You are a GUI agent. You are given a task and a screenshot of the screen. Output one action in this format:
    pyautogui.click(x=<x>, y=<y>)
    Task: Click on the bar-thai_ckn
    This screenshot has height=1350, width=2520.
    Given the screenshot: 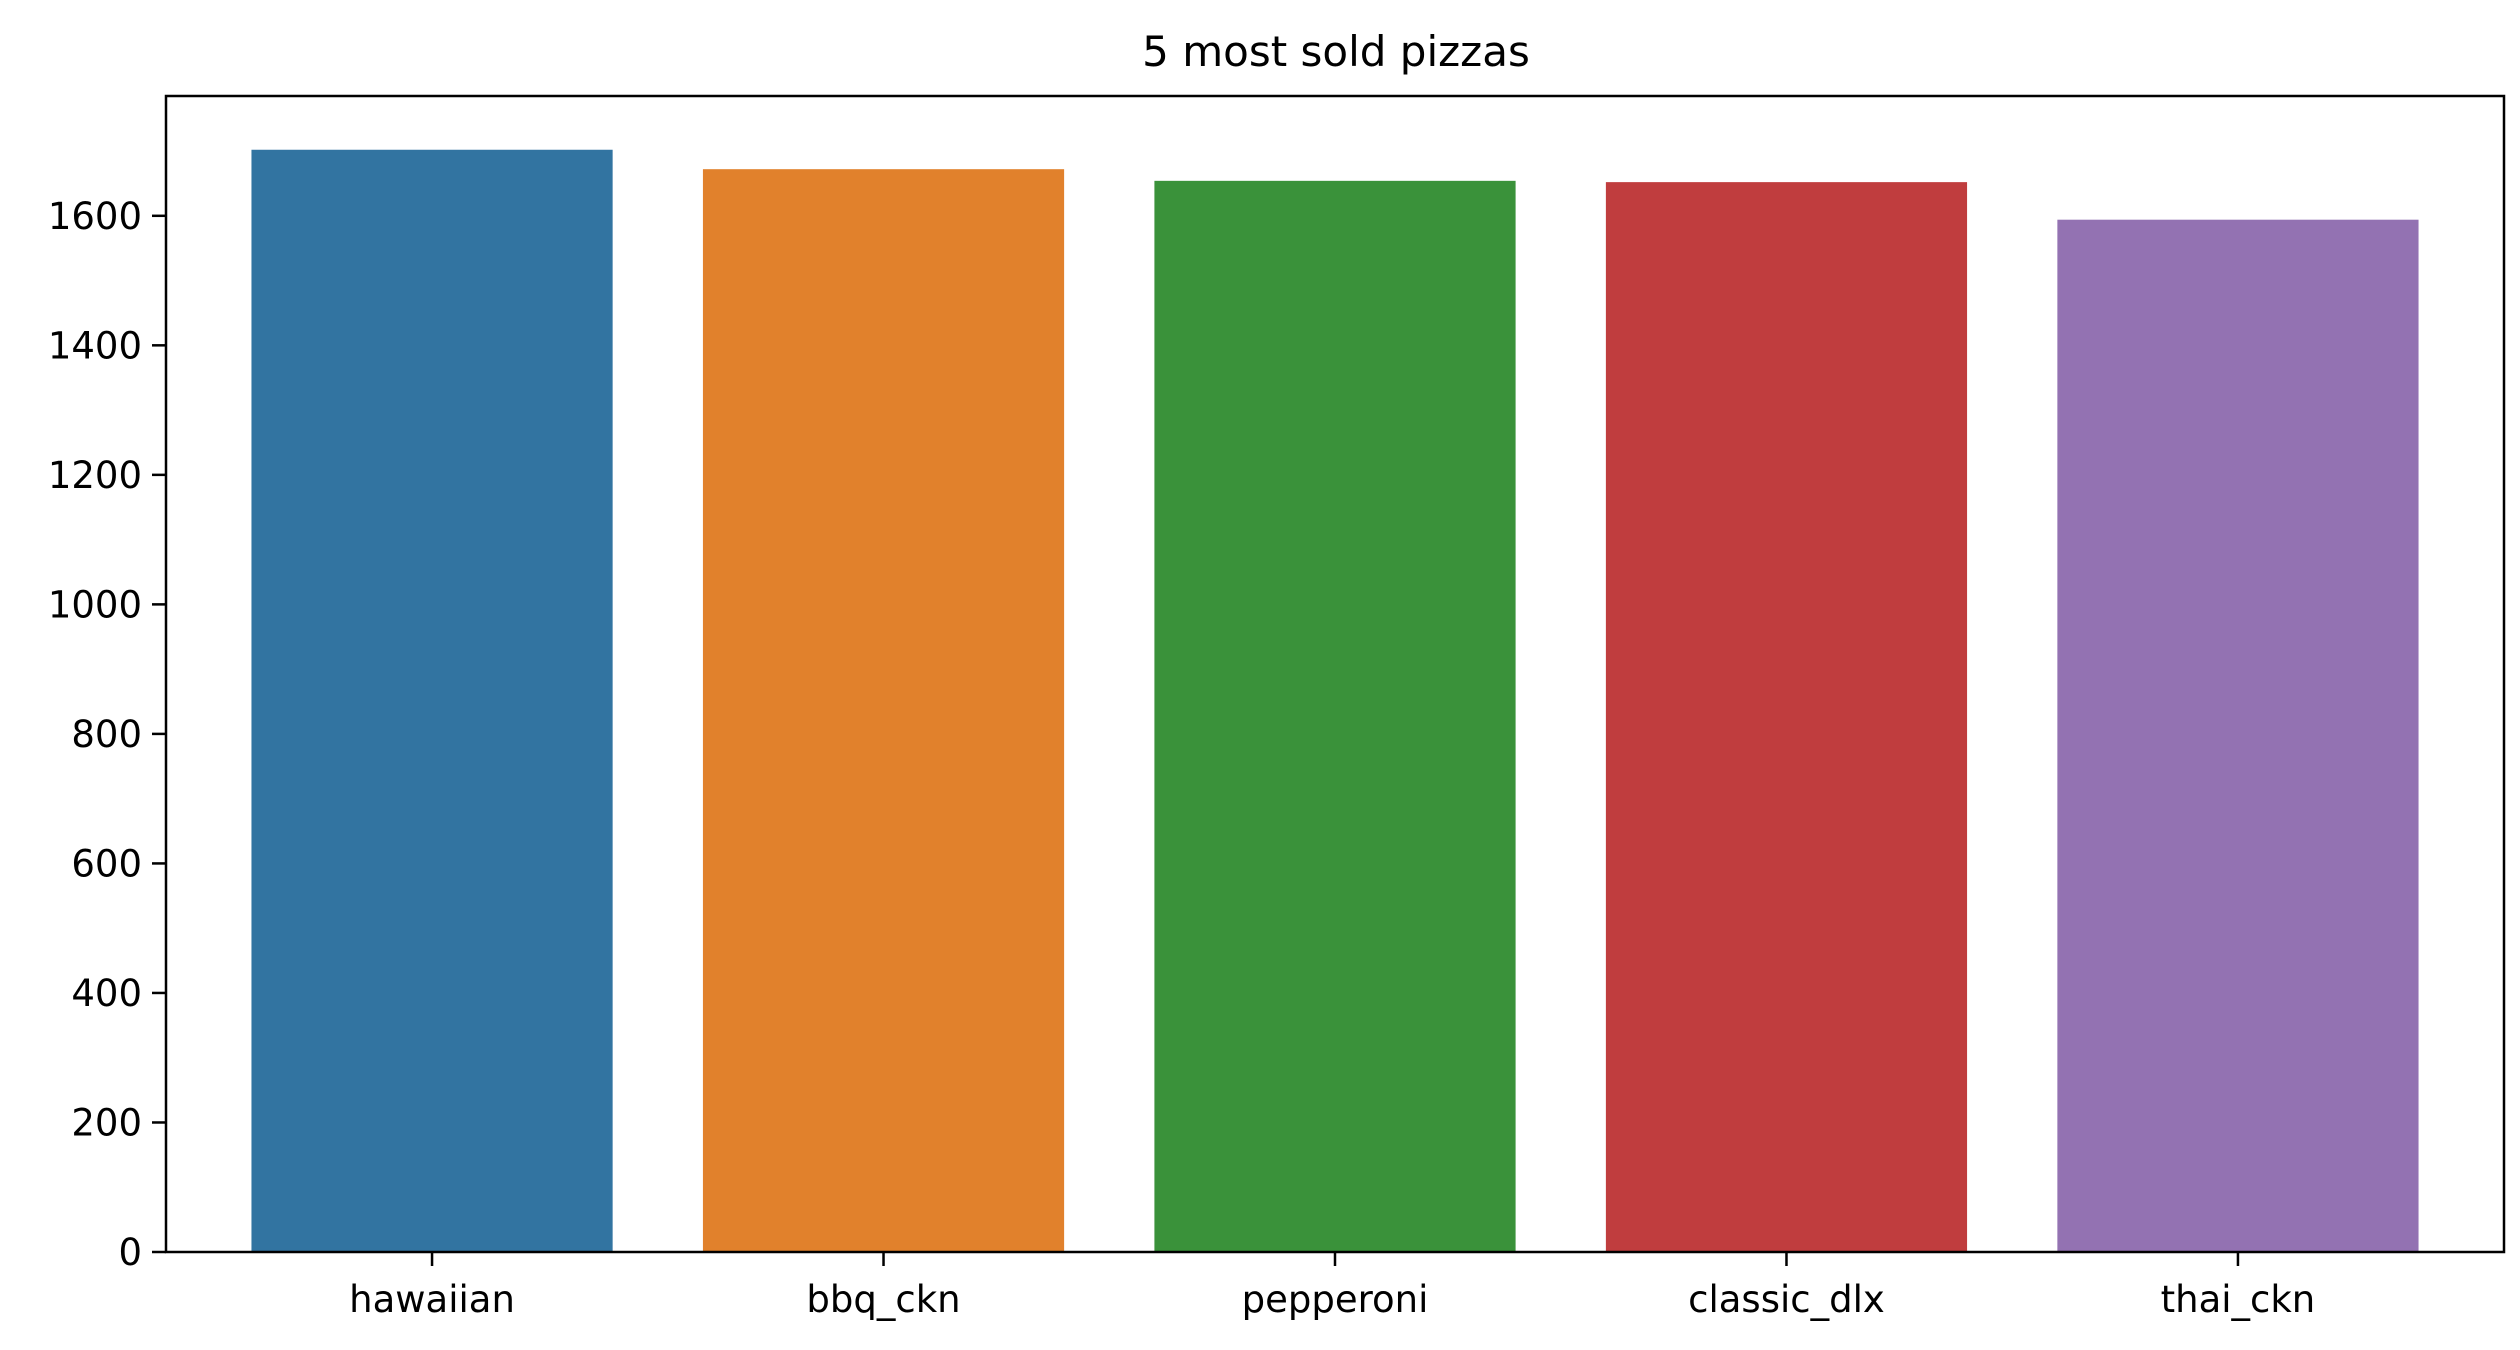 What is the action you would take?
    pyautogui.click(x=2238, y=736)
    